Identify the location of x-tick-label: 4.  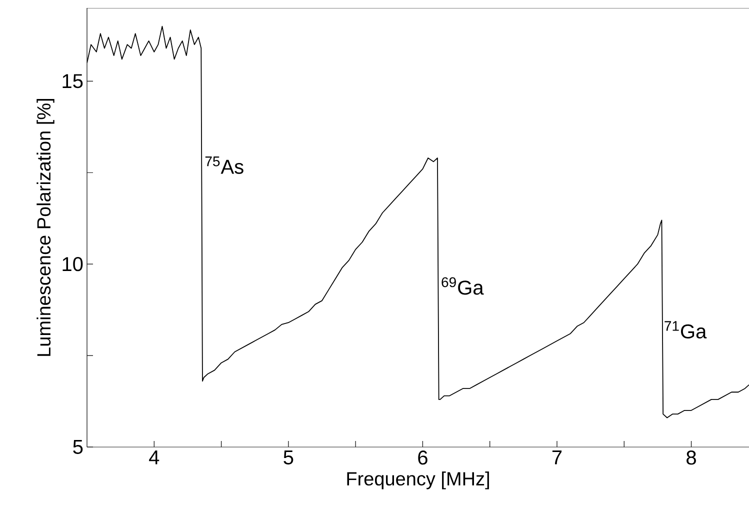
(154, 457).